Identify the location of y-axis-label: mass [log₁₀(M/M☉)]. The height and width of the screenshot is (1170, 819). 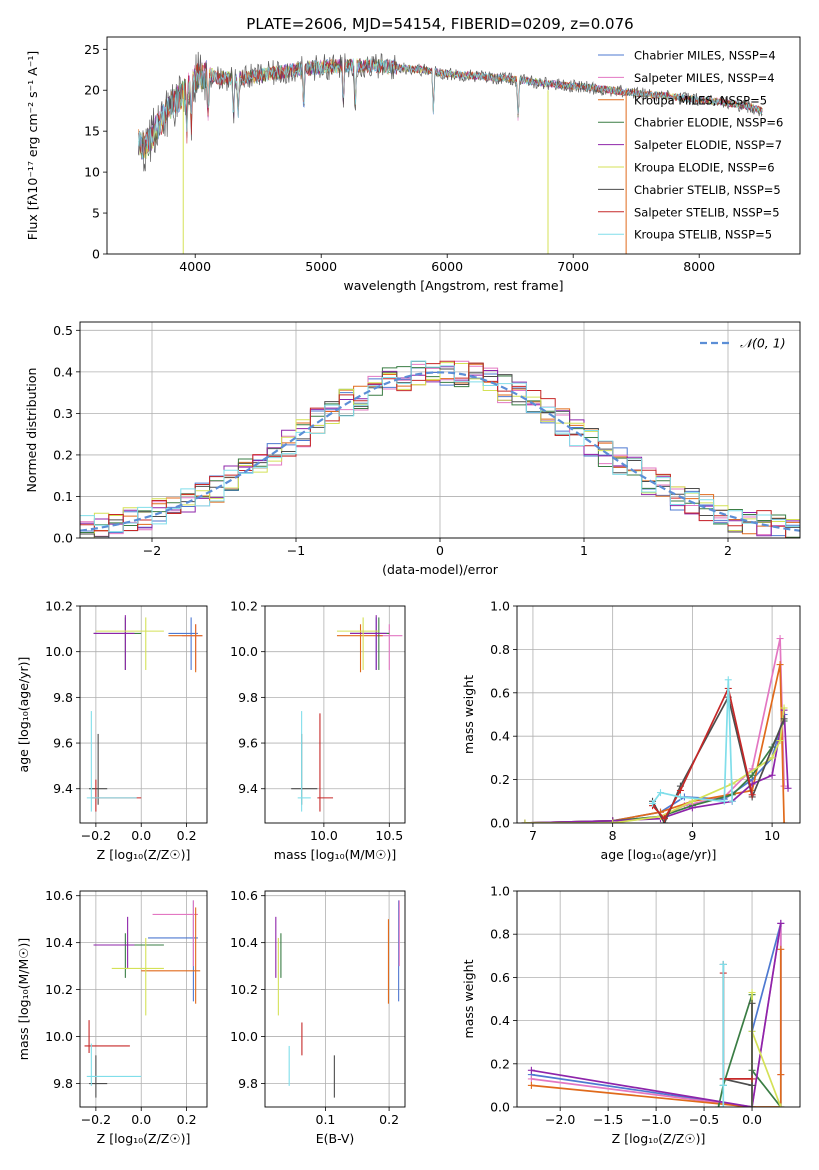
(23, 999).